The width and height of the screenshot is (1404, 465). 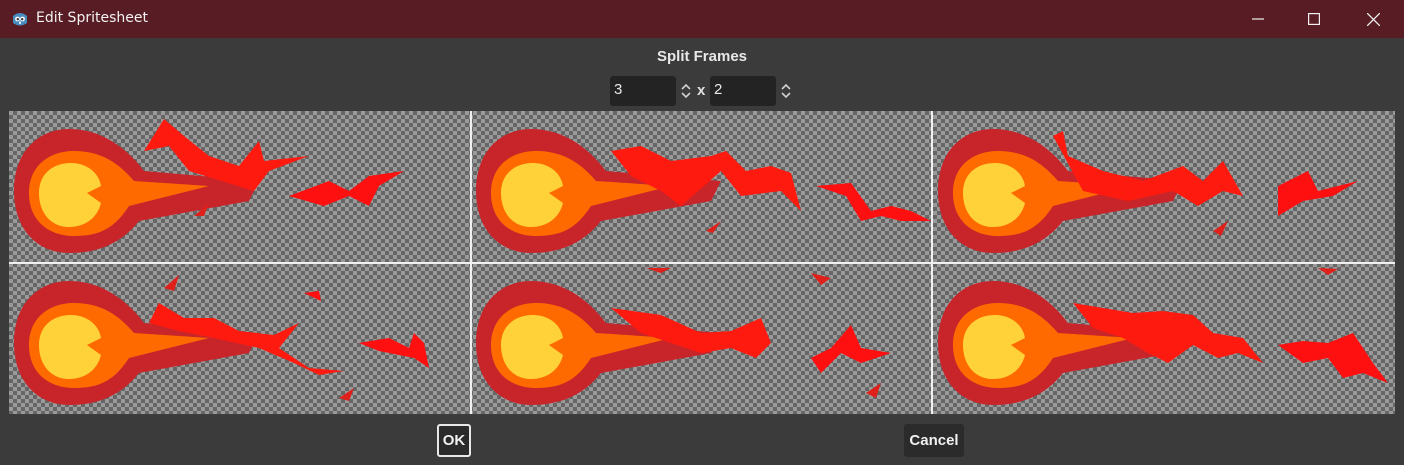 What do you see at coordinates (20, 19) in the screenshot?
I see `godot-app-icon` at bounding box center [20, 19].